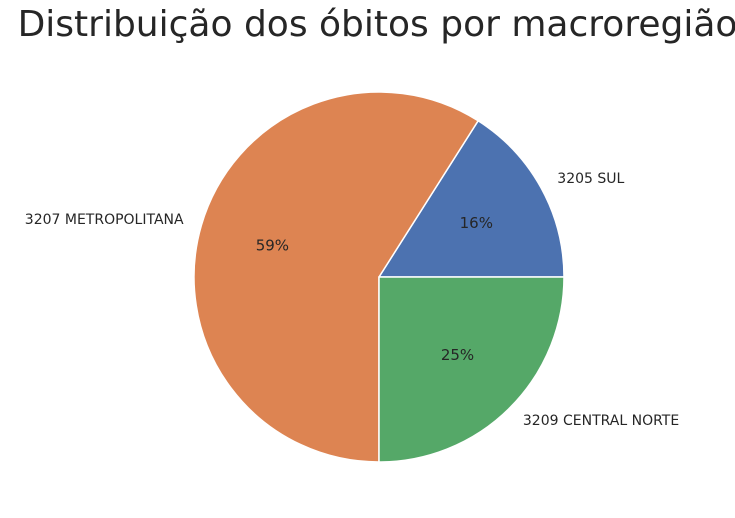  What do you see at coordinates (376, 24) in the screenshot?
I see `chart-title: Distribuição dos óbitos por macroregião` at bounding box center [376, 24].